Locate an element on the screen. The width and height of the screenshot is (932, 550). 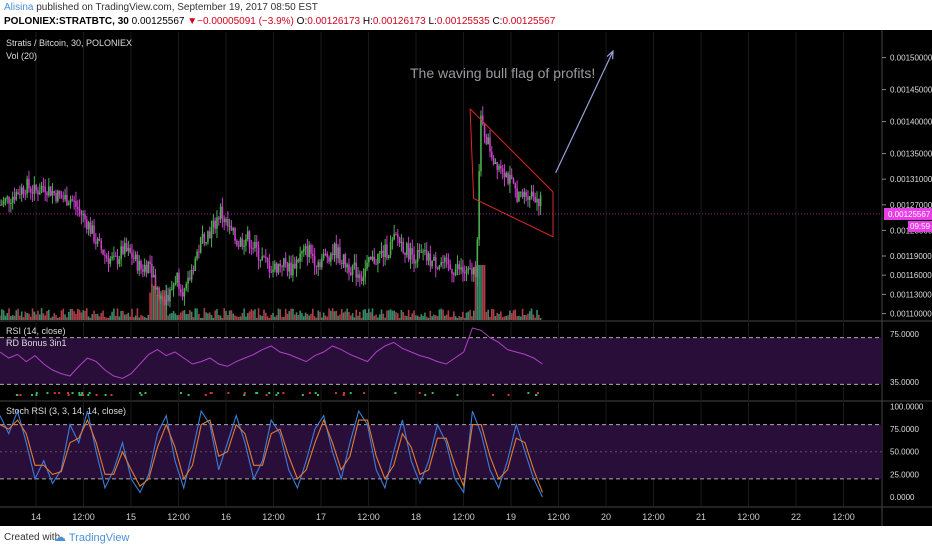
volume-label: Vol (20) is located at coordinates (21, 56).